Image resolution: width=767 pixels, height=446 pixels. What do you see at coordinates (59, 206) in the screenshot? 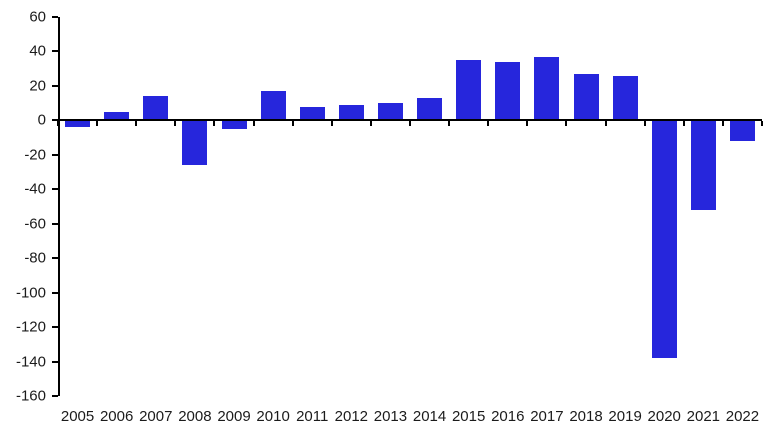
I see `y-axis-line` at bounding box center [59, 206].